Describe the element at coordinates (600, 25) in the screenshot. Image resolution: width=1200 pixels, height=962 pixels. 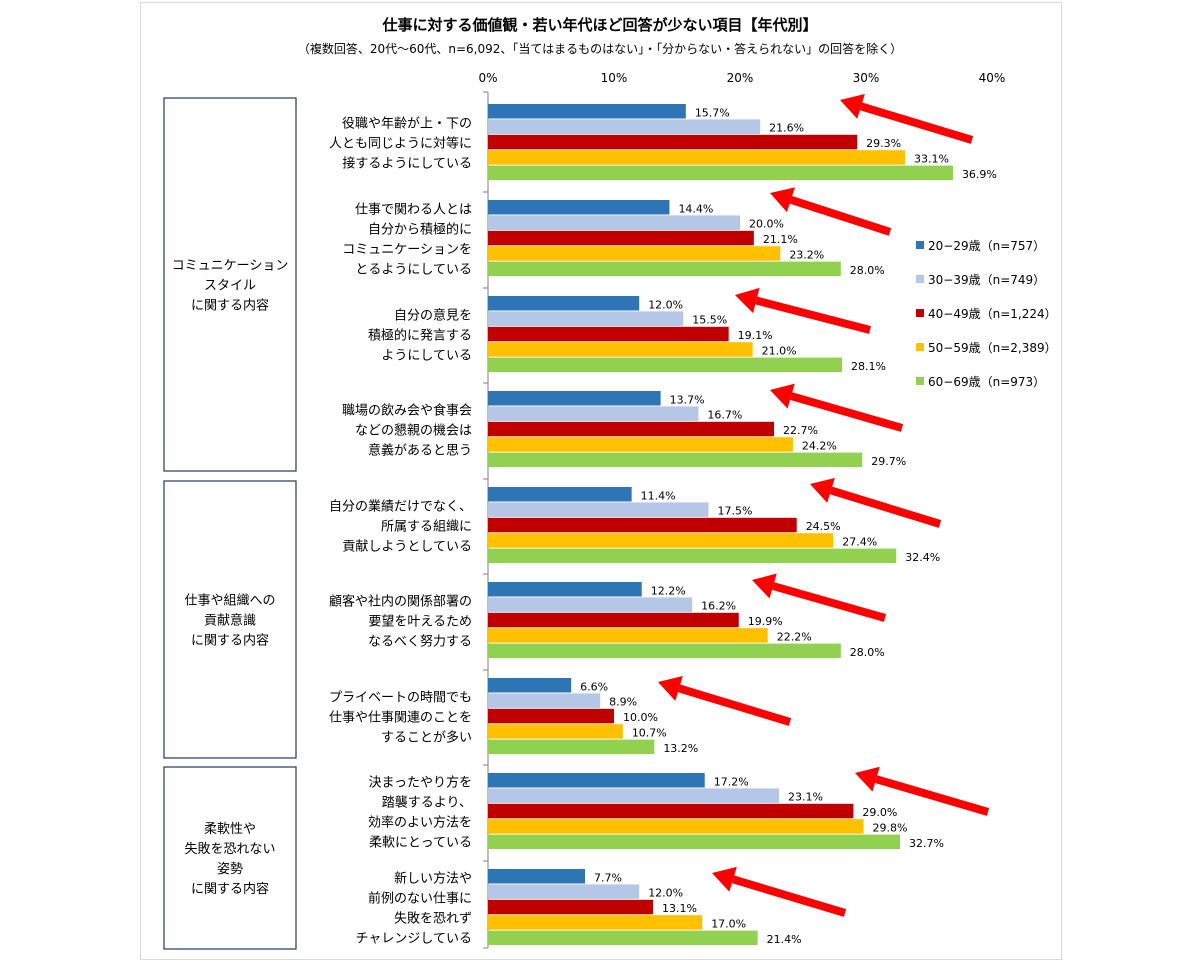
I see `chart-title: 仕事に対する価値観・若い年代ほど回答が少ない項目【年代別】` at that location.